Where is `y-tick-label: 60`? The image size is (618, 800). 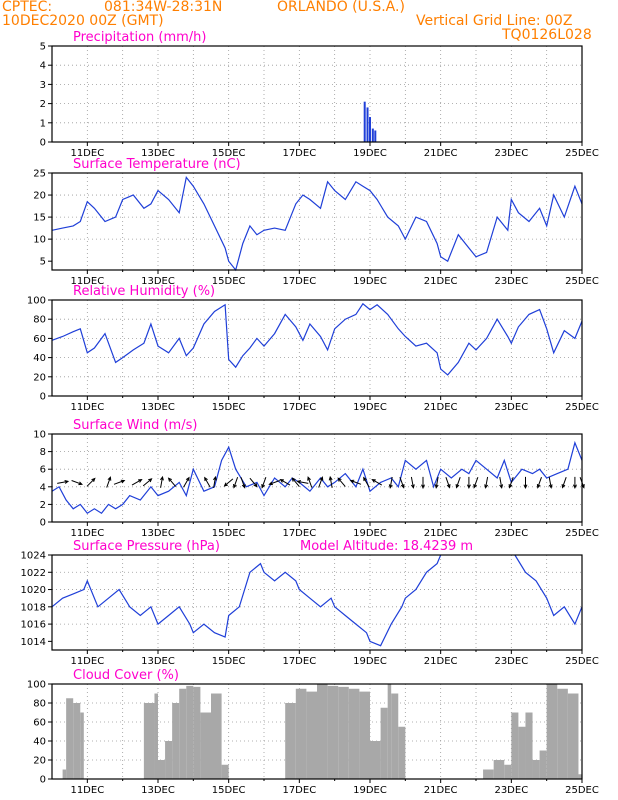 y-tick-label: 60 is located at coordinates (39, 339).